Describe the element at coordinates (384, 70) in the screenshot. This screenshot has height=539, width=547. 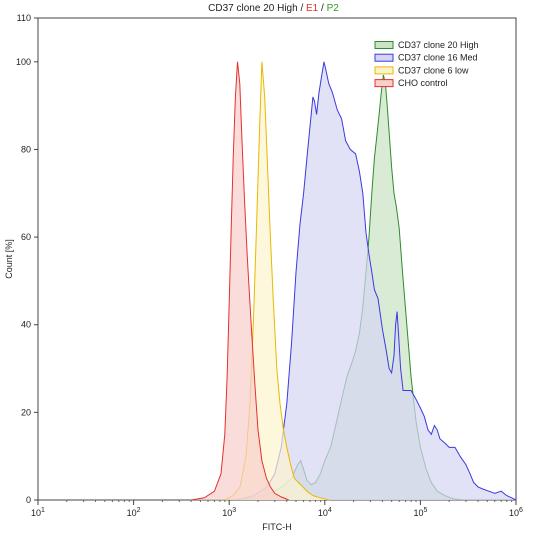
I see `legend-swatch-cd37-clone-6-low` at that location.